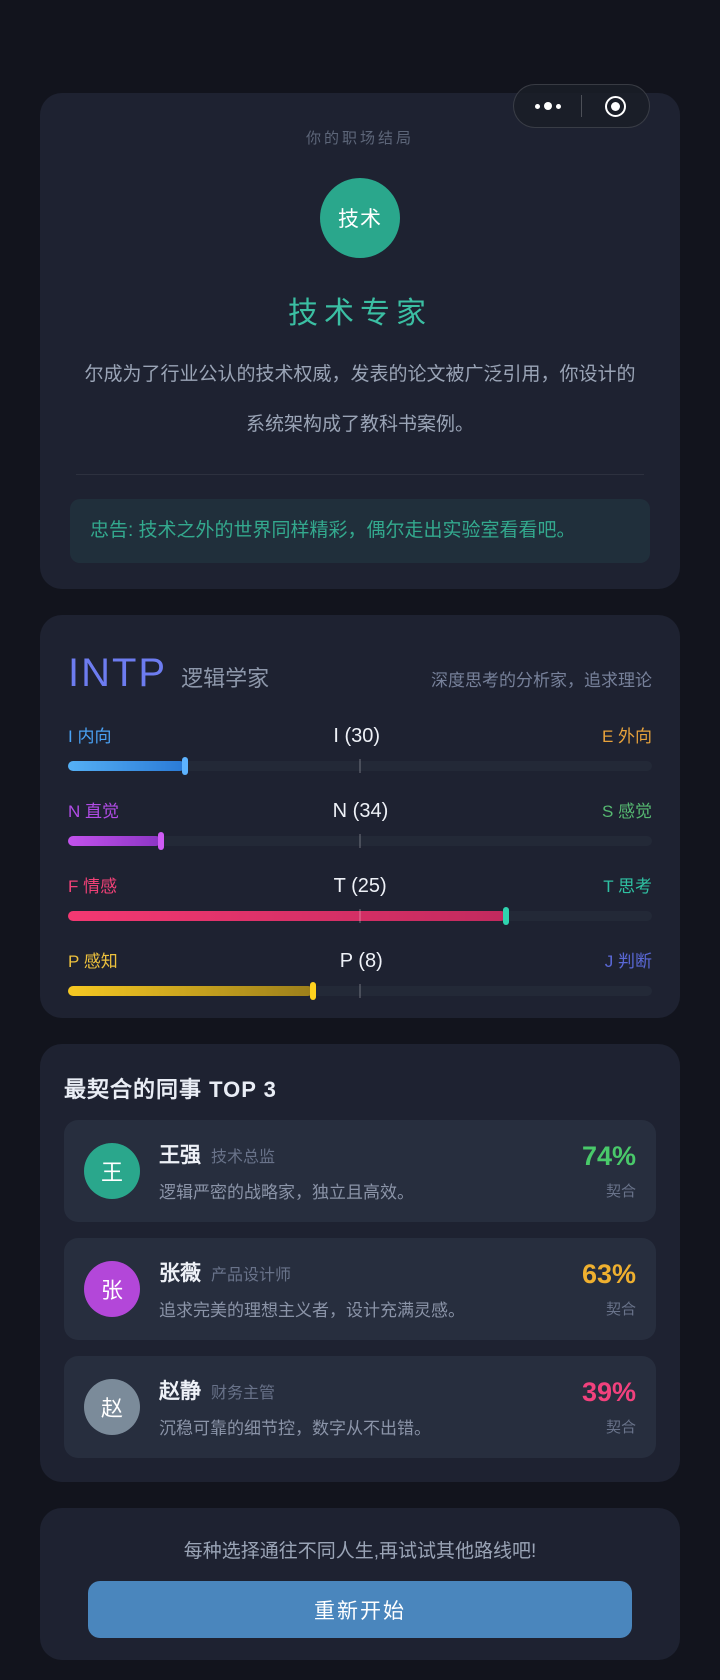 The height and width of the screenshot is (1680, 720). I want to click on colleague-role: 产品设计师, so click(251, 1276).